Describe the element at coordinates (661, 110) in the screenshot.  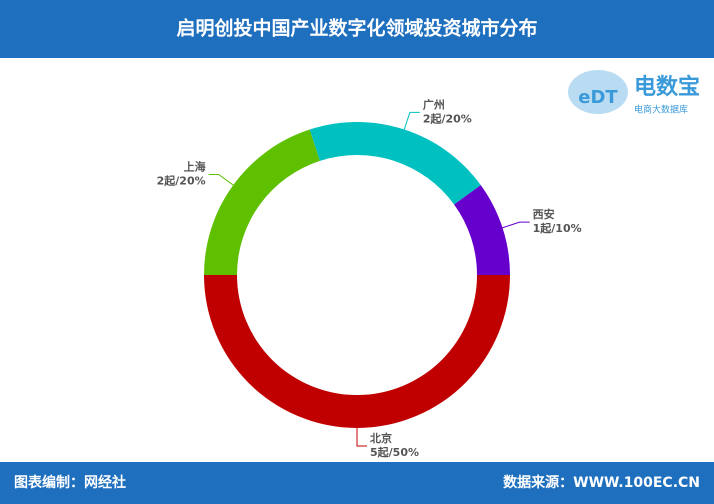
I see `logo-subtitle: 电商大数据库` at that location.